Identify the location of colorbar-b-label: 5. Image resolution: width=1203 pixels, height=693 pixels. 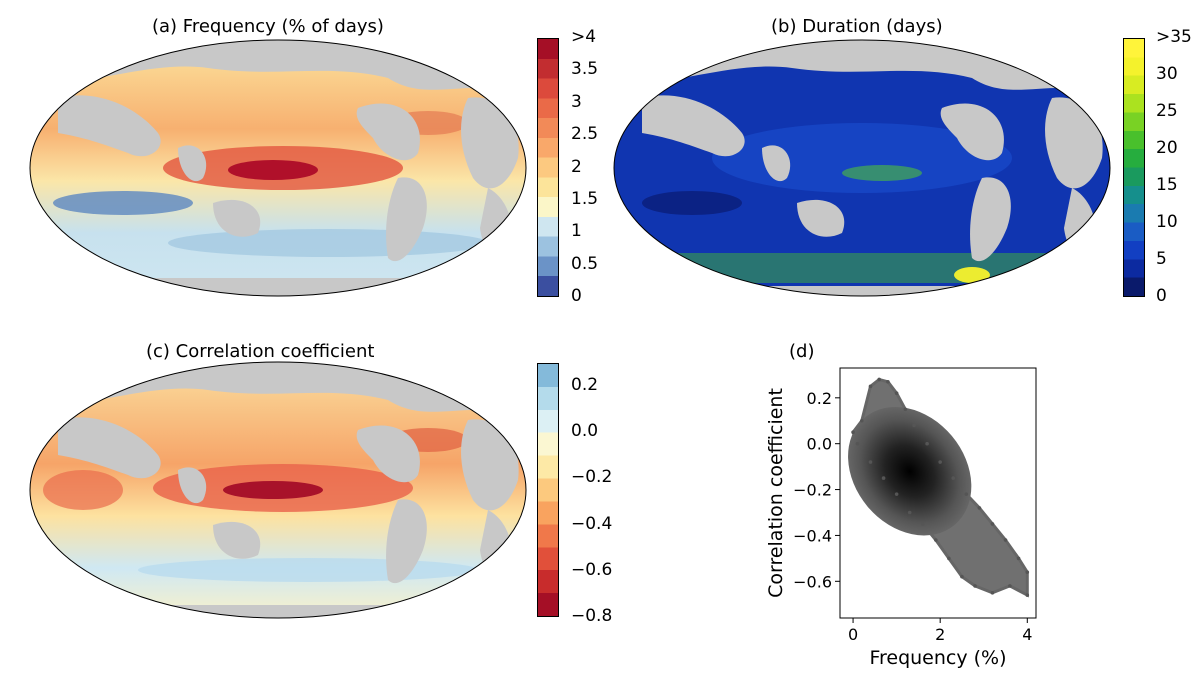
(1161, 259).